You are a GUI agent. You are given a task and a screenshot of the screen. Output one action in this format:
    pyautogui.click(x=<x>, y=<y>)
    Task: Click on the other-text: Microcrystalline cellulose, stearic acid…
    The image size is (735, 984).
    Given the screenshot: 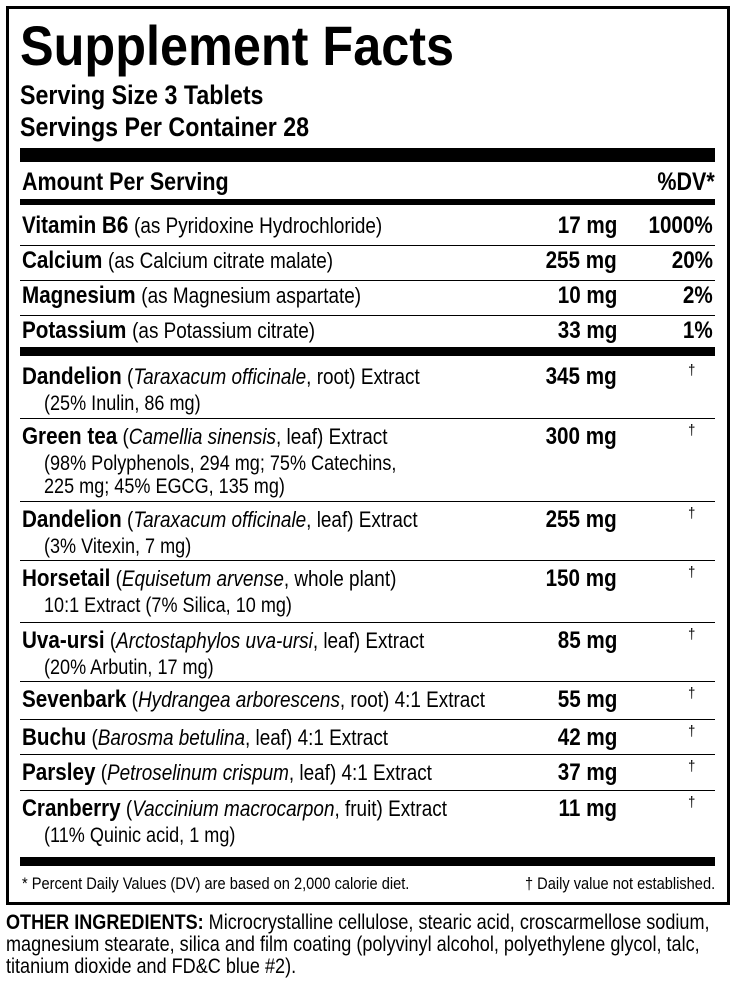 What is the action you would take?
    pyautogui.click(x=358, y=944)
    